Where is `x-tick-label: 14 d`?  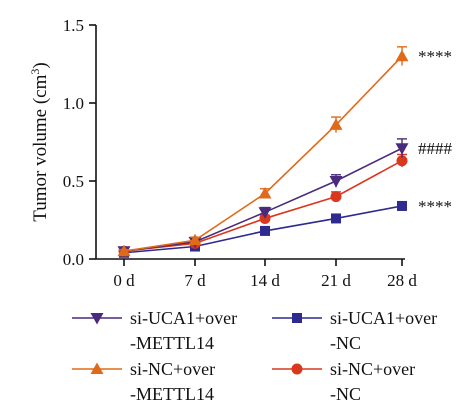 x-tick-label: 14 d is located at coordinates (265, 280).